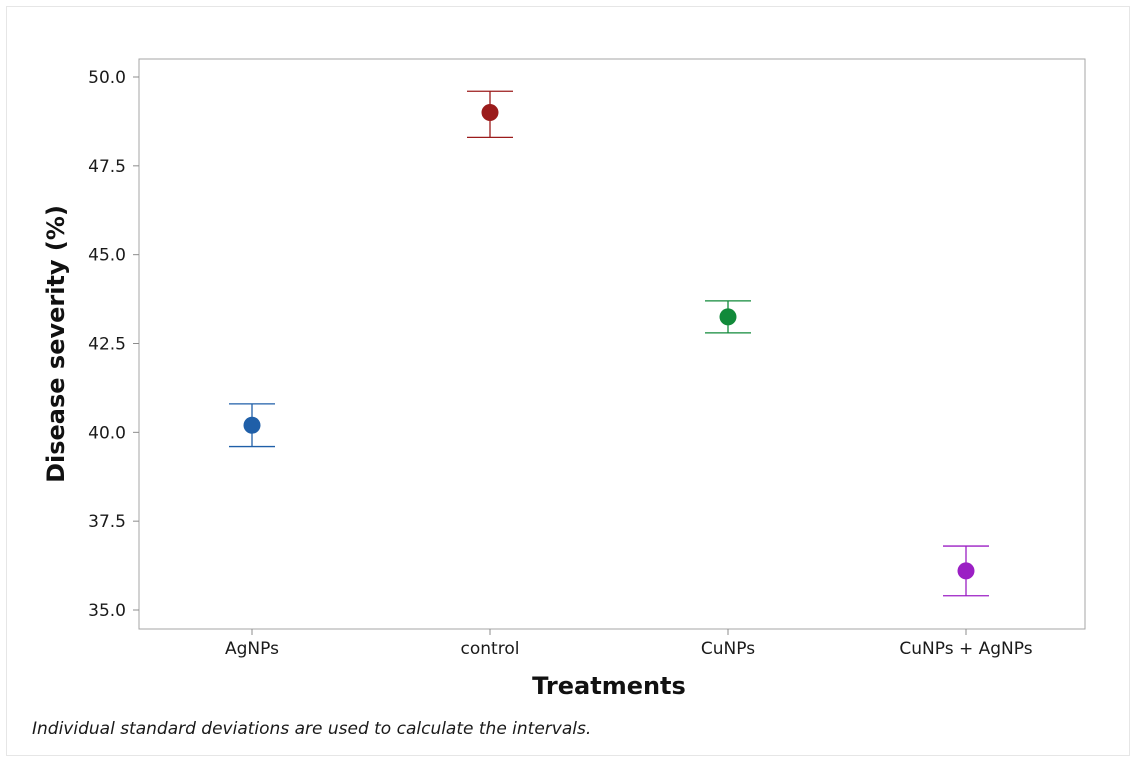 The image size is (1132, 758). What do you see at coordinates (56, 344) in the screenshot?
I see `y-axis-title: Disease severity (%)` at bounding box center [56, 344].